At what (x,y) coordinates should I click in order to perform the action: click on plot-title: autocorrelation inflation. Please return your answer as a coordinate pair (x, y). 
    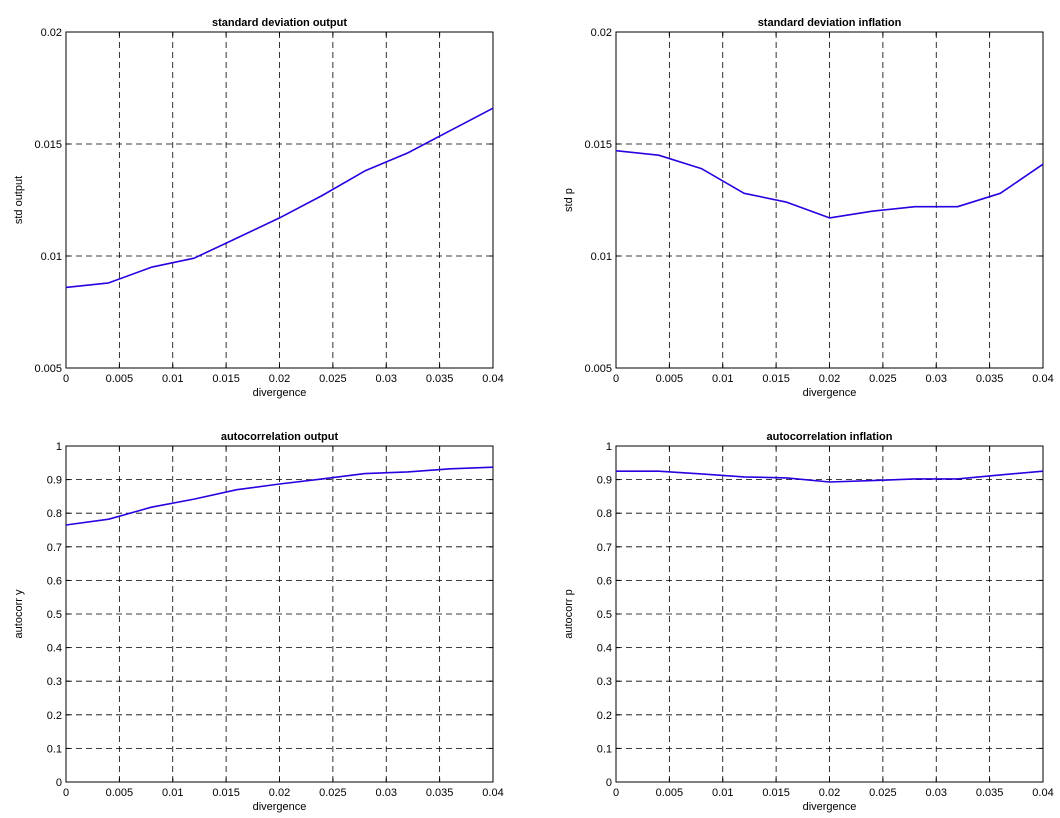
    Looking at the image, I should click on (830, 437).